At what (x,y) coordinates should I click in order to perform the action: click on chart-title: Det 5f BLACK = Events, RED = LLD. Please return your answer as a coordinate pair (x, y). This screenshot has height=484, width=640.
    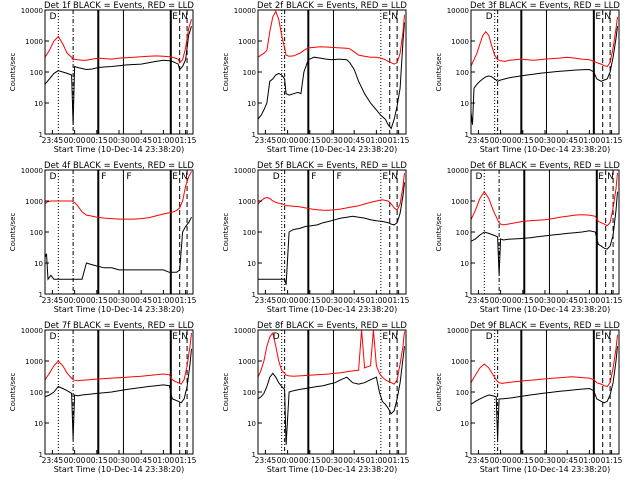
    Looking at the image, I should click on (332, 166).